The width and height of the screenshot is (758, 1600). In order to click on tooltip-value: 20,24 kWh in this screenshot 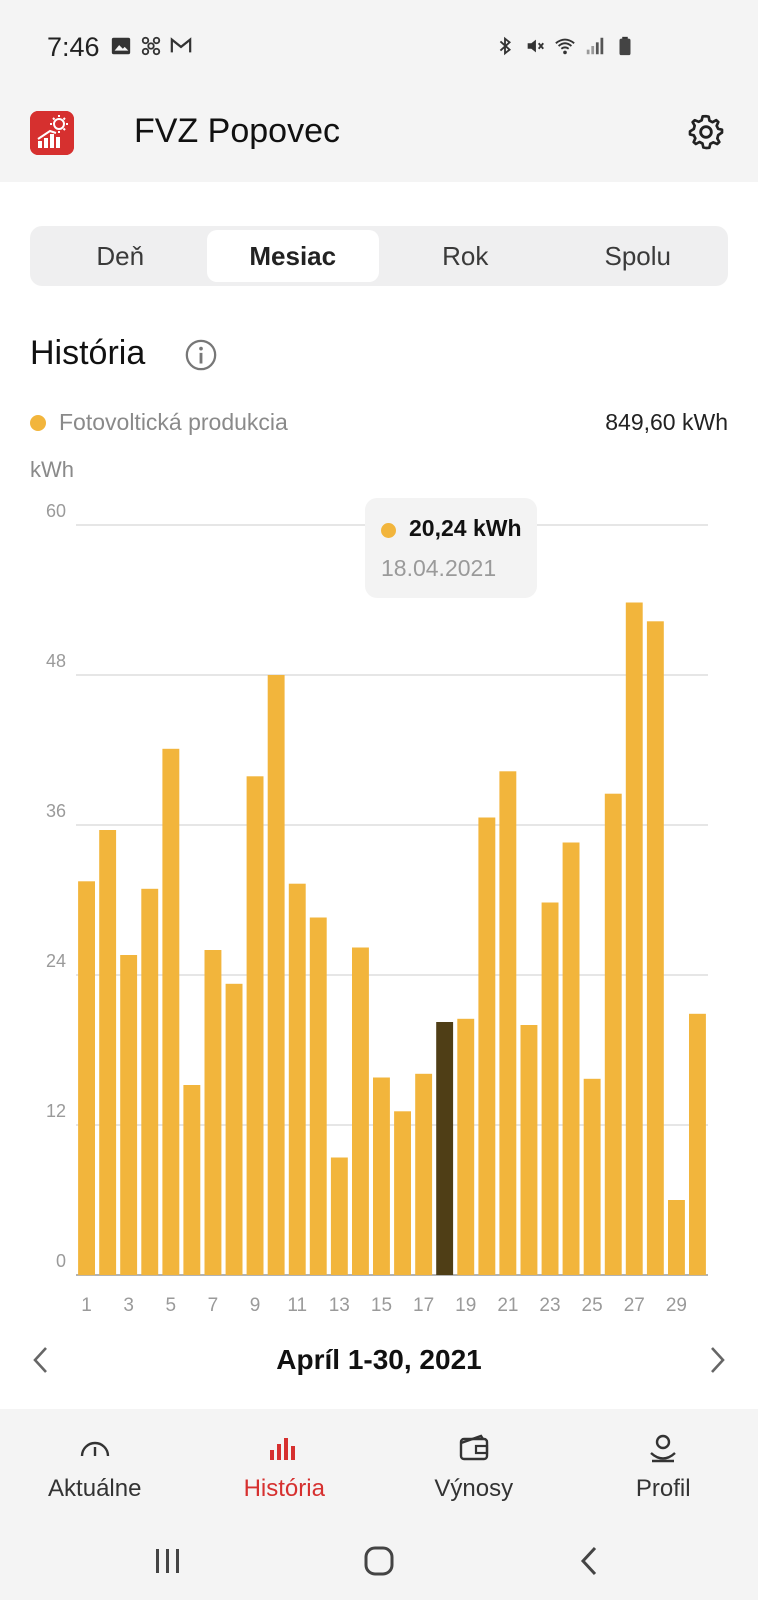, I will do `click(465, 528)`.